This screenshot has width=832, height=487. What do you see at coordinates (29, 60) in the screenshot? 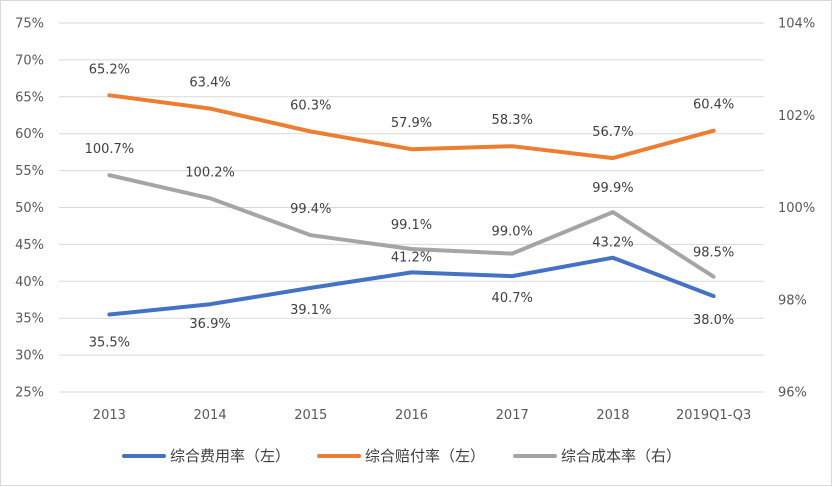
I see `left-tick-label: 70%` at bounding box center [29, 60].